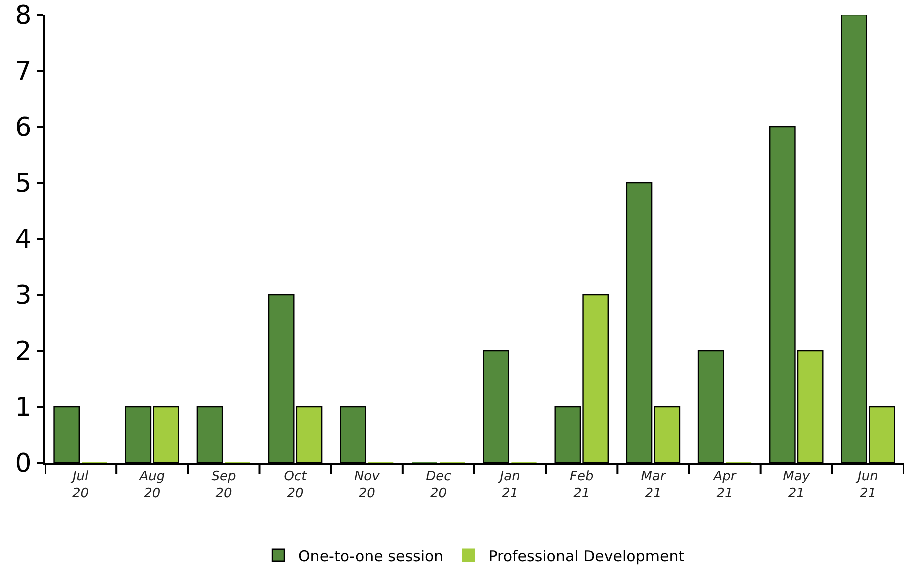 The image size is (919, 584). I want to click on y-tick-label: 5, so click(23, 184).